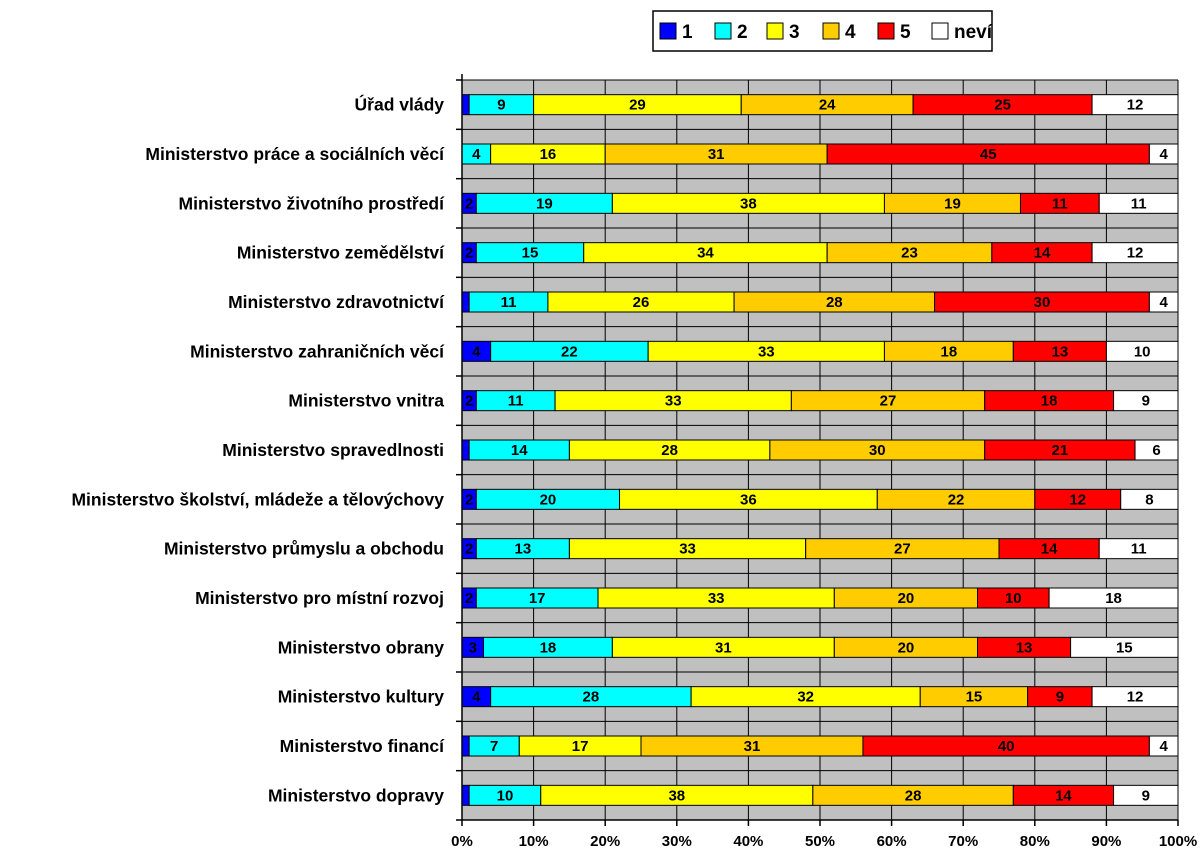 This screenshot has width=1203, height=850. What do you see at coordinates (362, 746) in the screenshot?
I see `category-label: Ministerstvo financí` at bounding box center [362, 746].